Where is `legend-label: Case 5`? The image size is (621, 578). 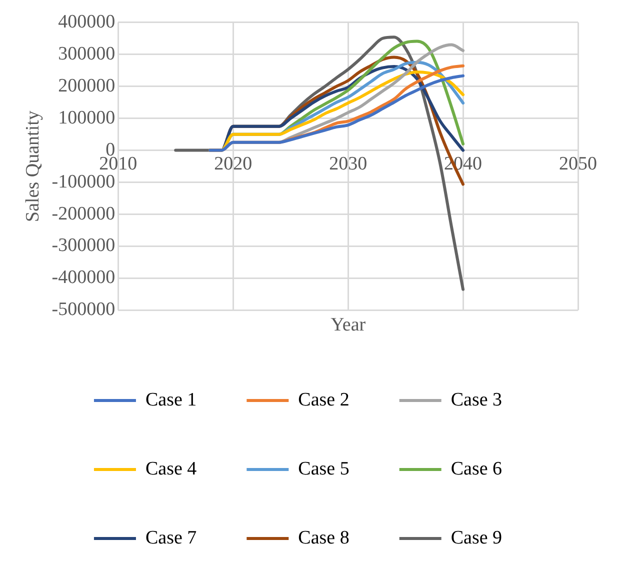 legend-label: Case 5 is located at coordinates (324, 469).